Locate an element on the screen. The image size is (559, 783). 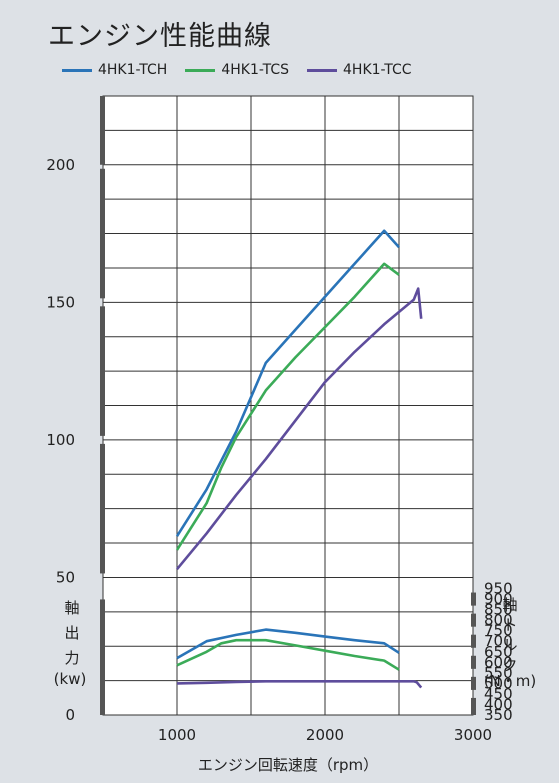
y-tick-label-right: 700 is located at coordinates (498, 641).